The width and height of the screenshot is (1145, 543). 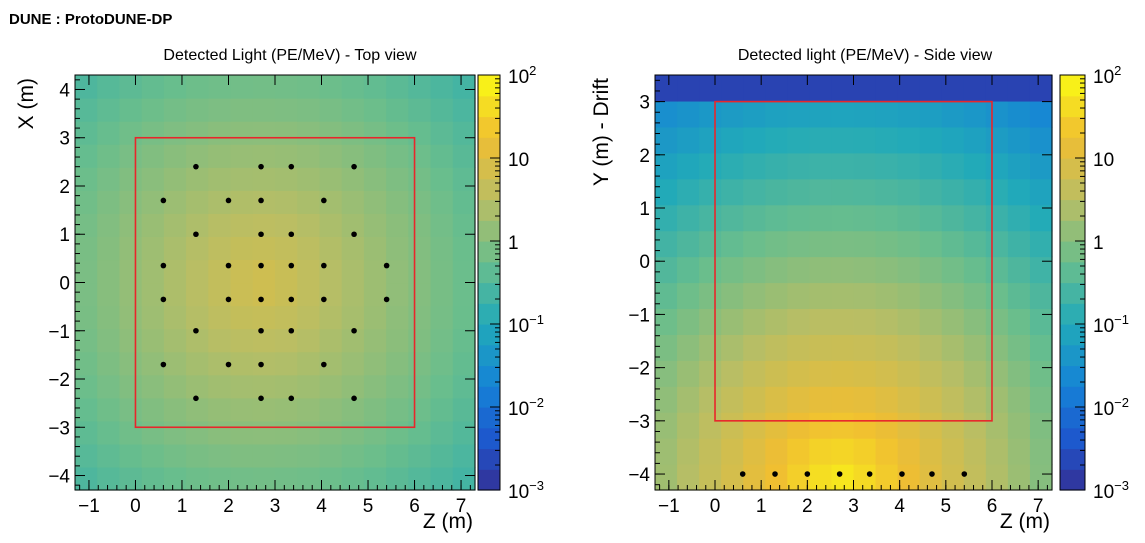 What do you see at coordinates (1094, 283) in the screenshot?
I see `side-view-colorbar: 10−3 10−2 10−1 1 10 102` at bounding box center [1094, 283].